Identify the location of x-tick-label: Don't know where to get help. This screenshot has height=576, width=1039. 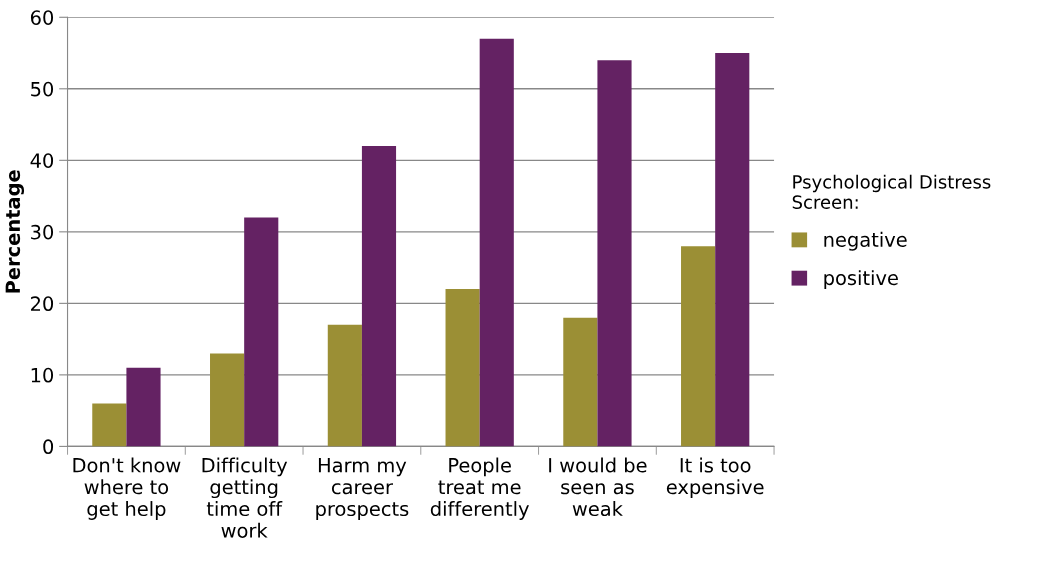
(127, 488).